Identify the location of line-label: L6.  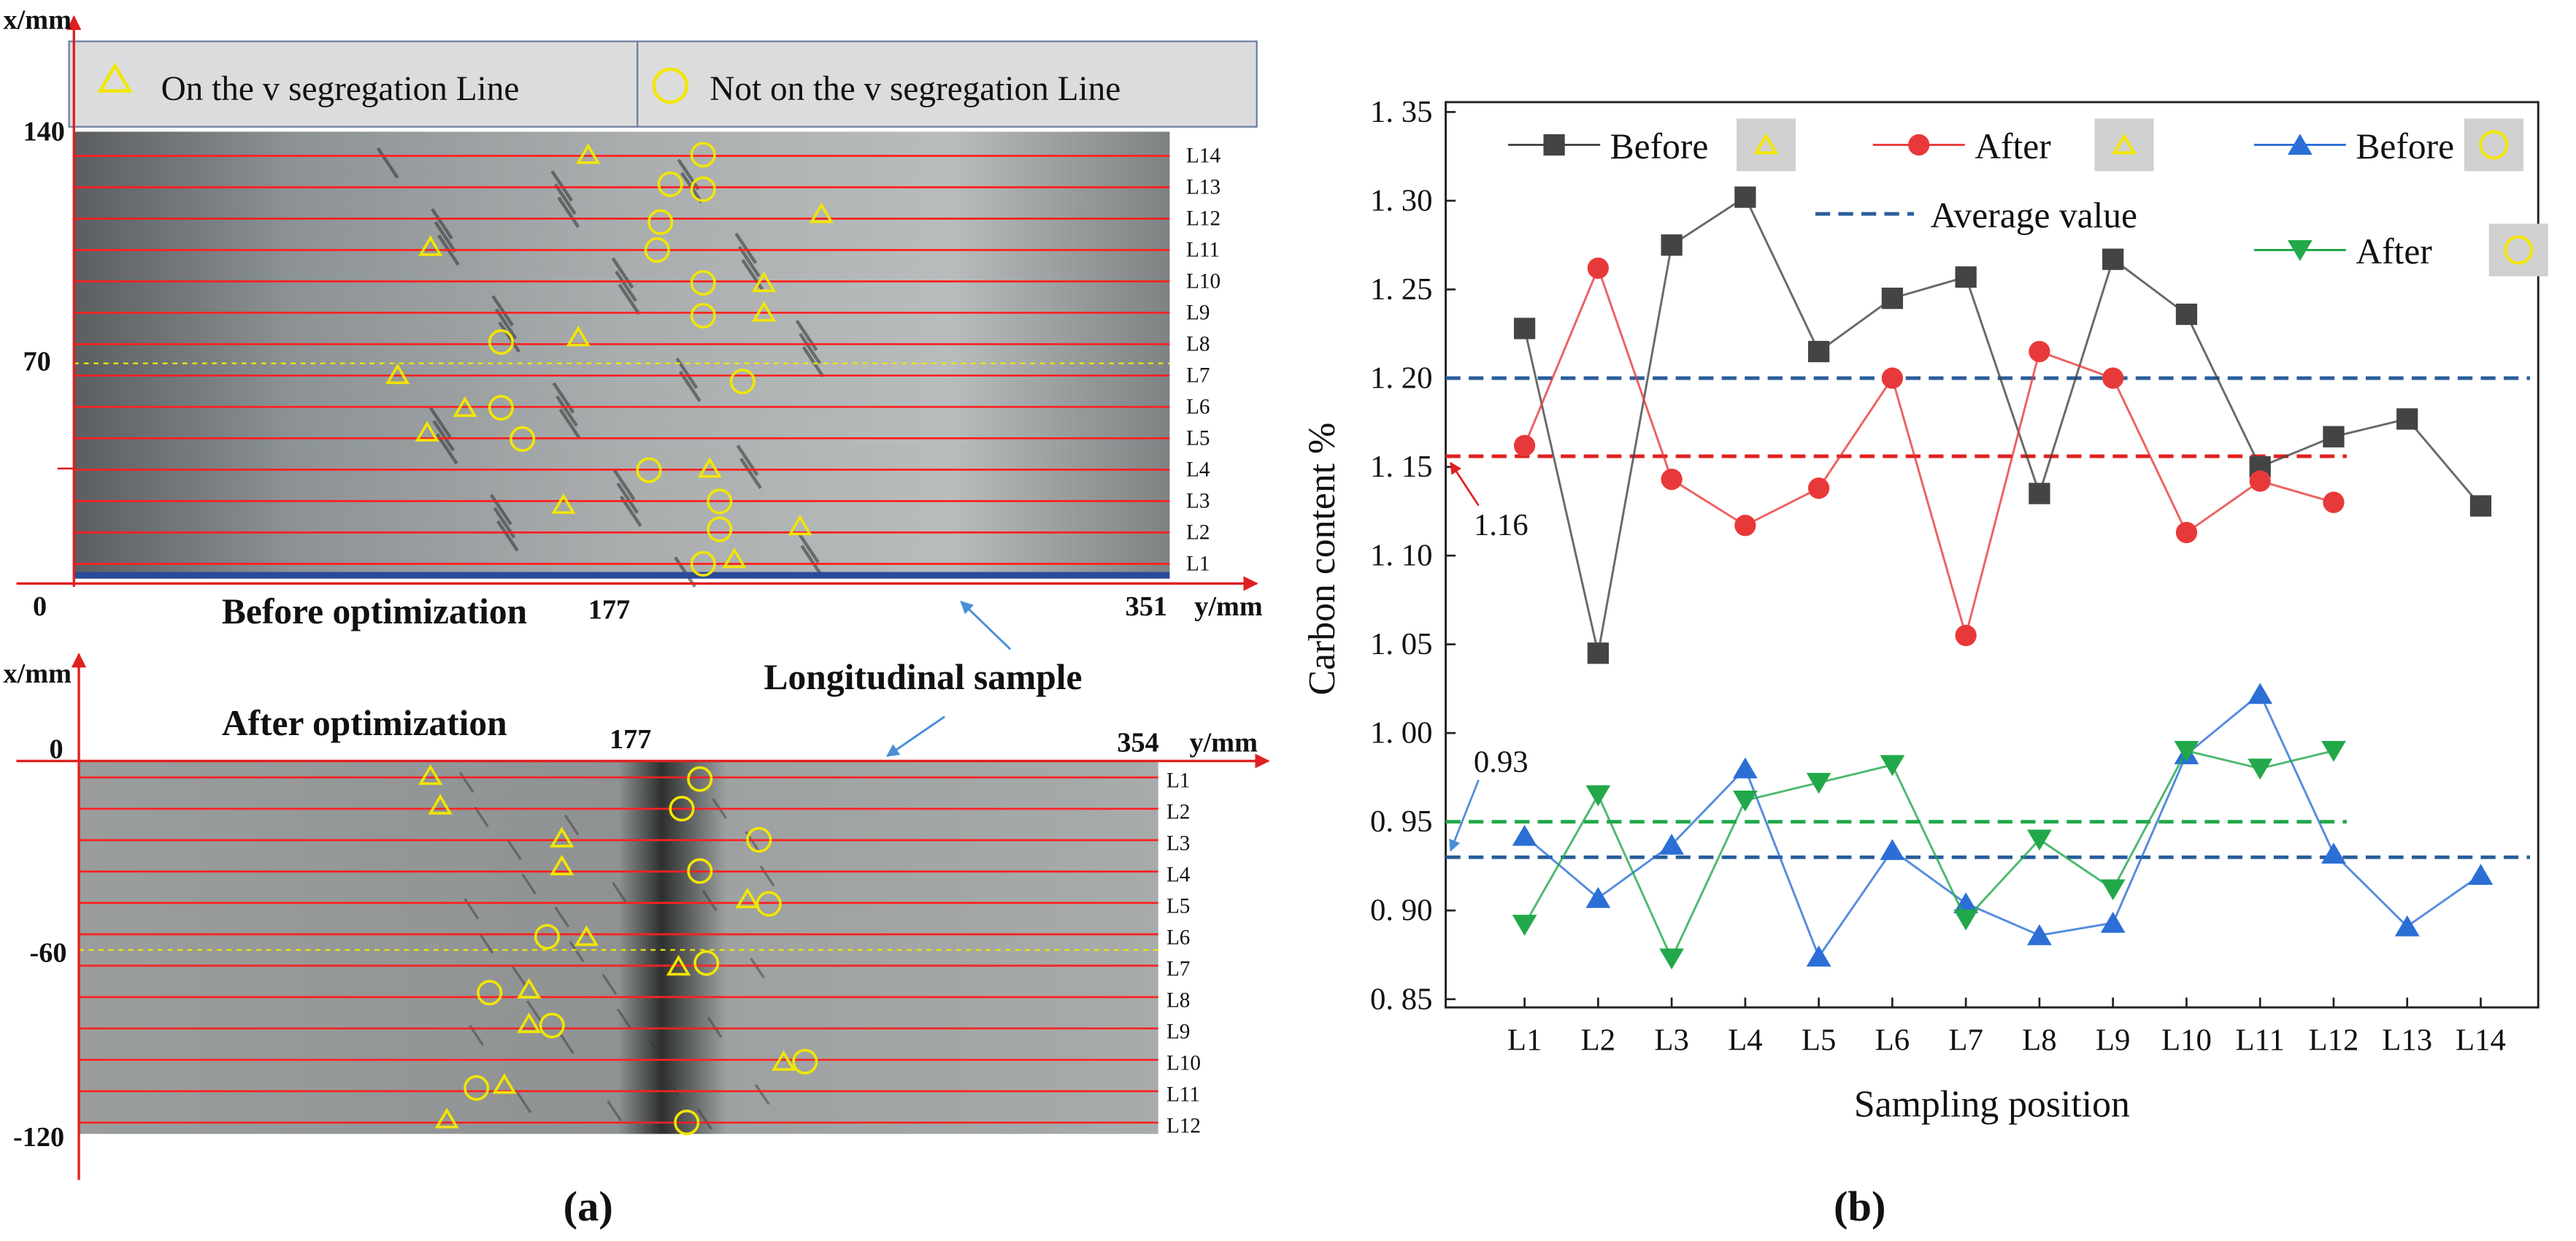
(1198, 406).